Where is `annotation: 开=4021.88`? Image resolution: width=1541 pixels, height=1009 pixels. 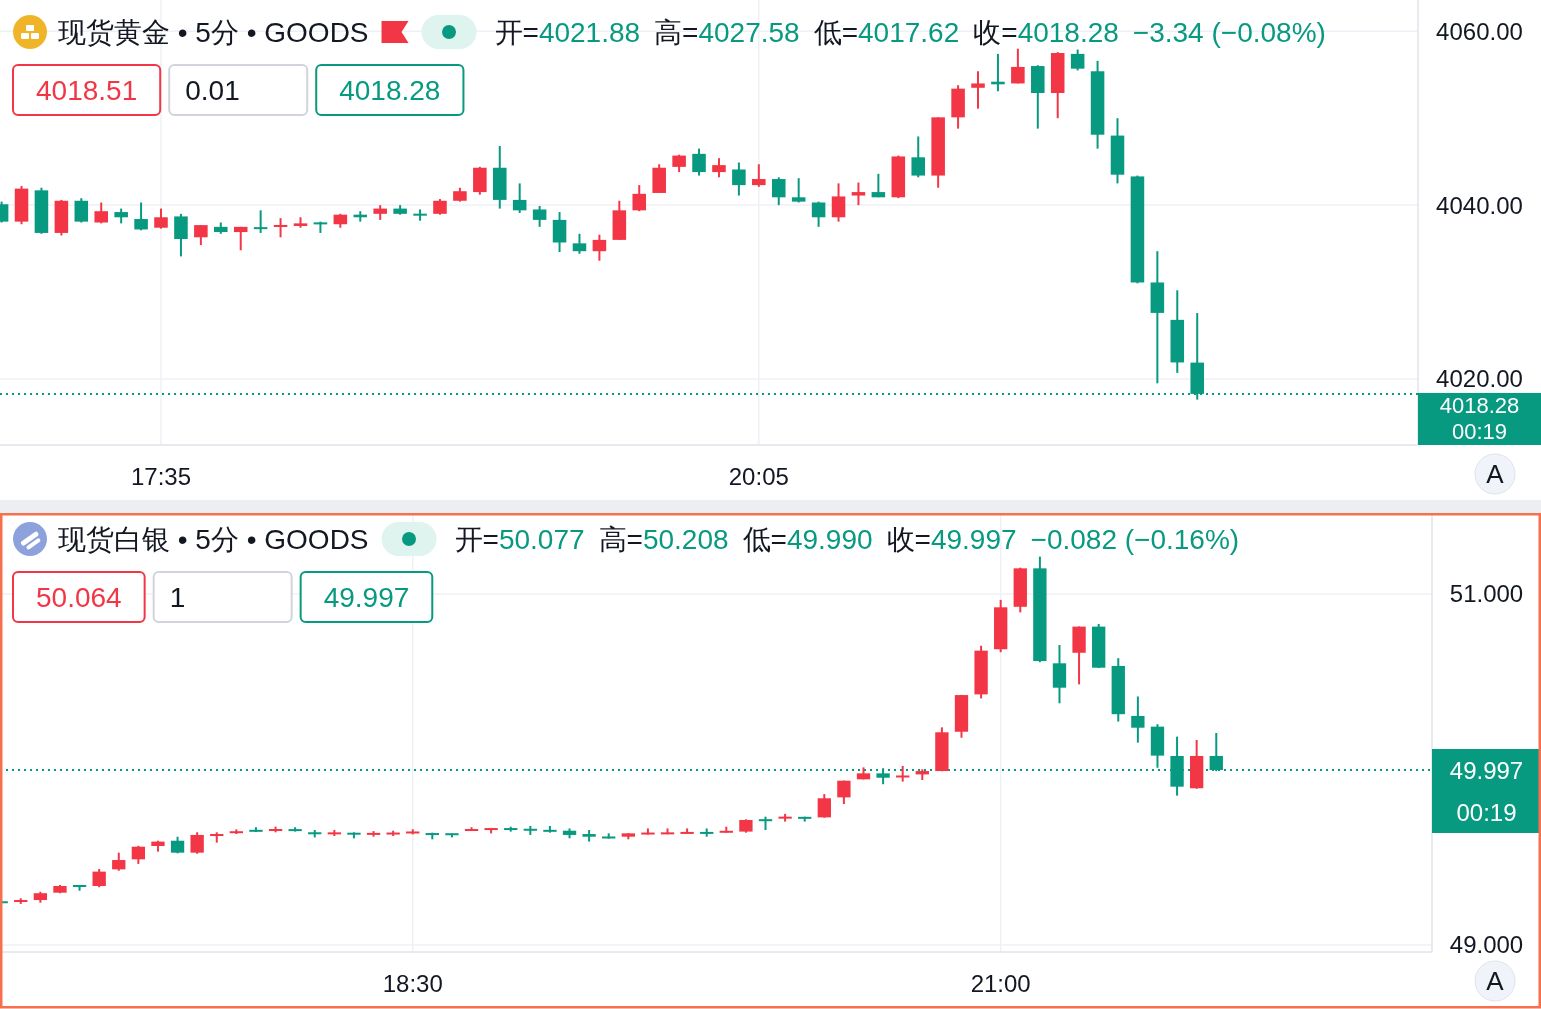 annotation: 开=4021.88 is located at coordinates (567, 32).